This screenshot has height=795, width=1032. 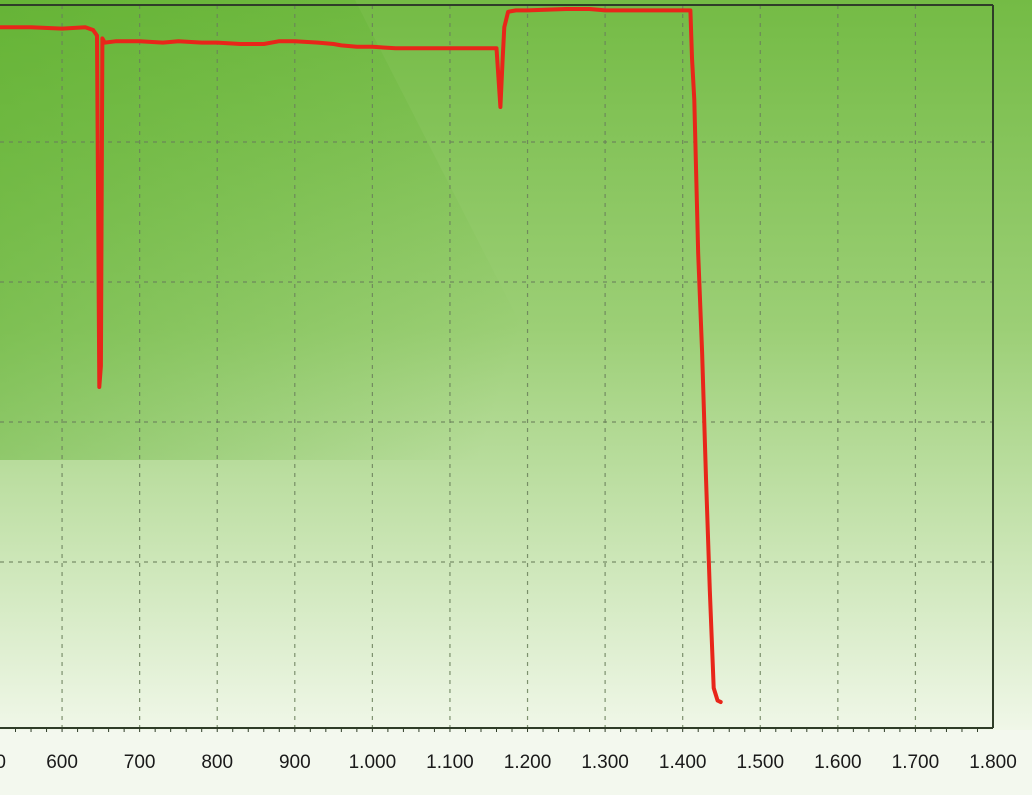 What do you see at coordinates (916, 762) in the screenshot?
I see `x-tick-label: 1.700` at bounding box center [916, 762].